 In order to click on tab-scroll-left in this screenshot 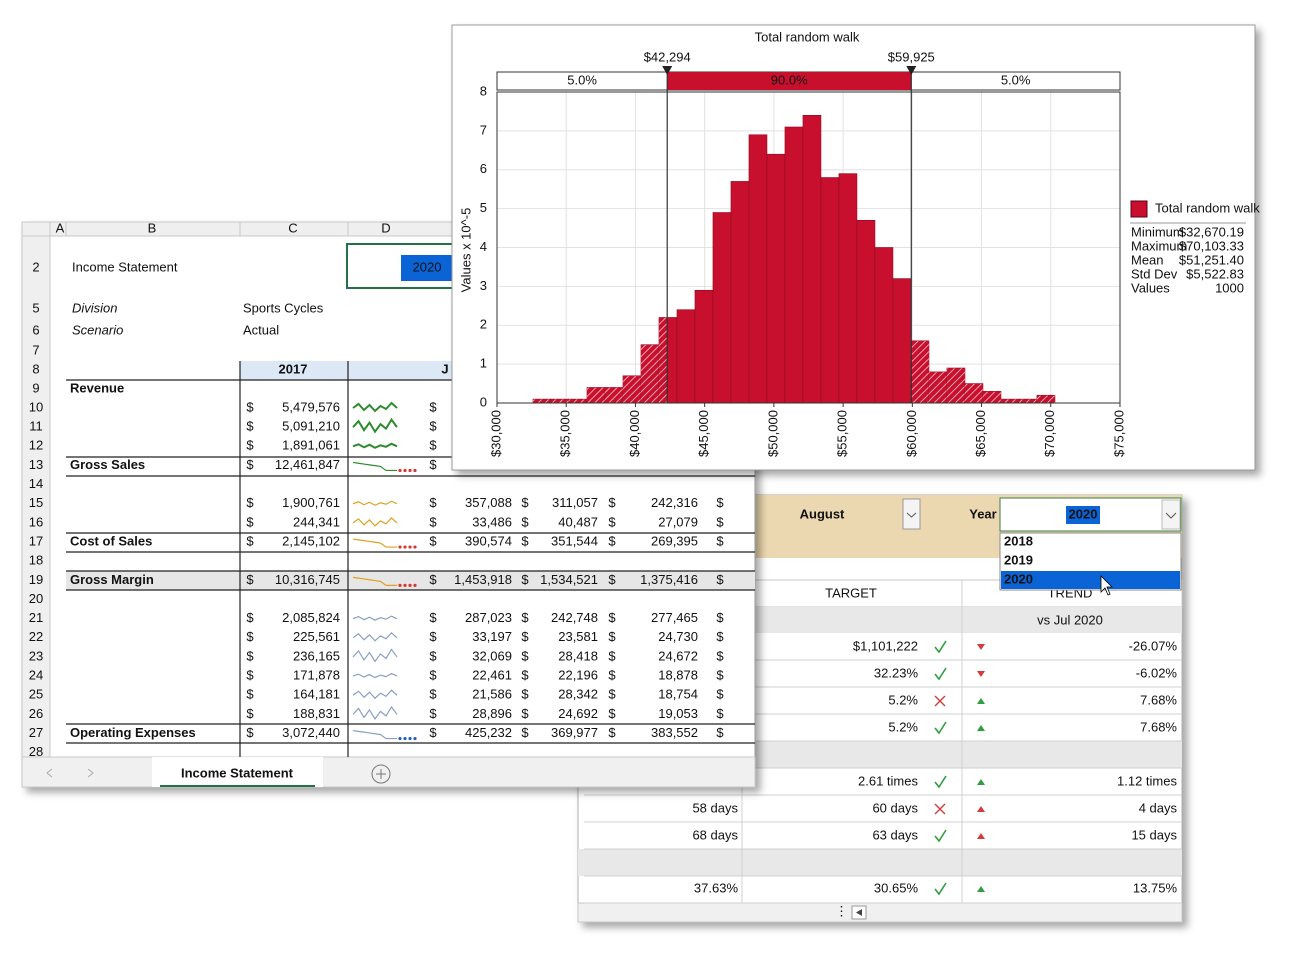, I will do `click(49, 773)`.